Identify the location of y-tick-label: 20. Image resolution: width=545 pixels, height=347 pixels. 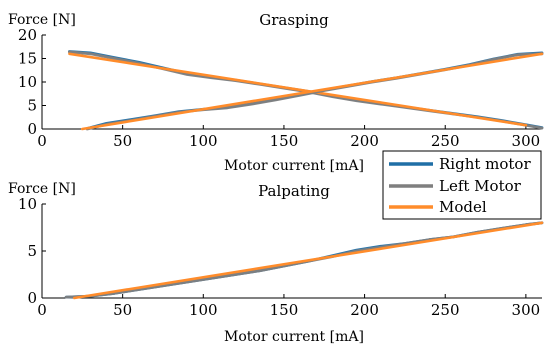
(27, 35).